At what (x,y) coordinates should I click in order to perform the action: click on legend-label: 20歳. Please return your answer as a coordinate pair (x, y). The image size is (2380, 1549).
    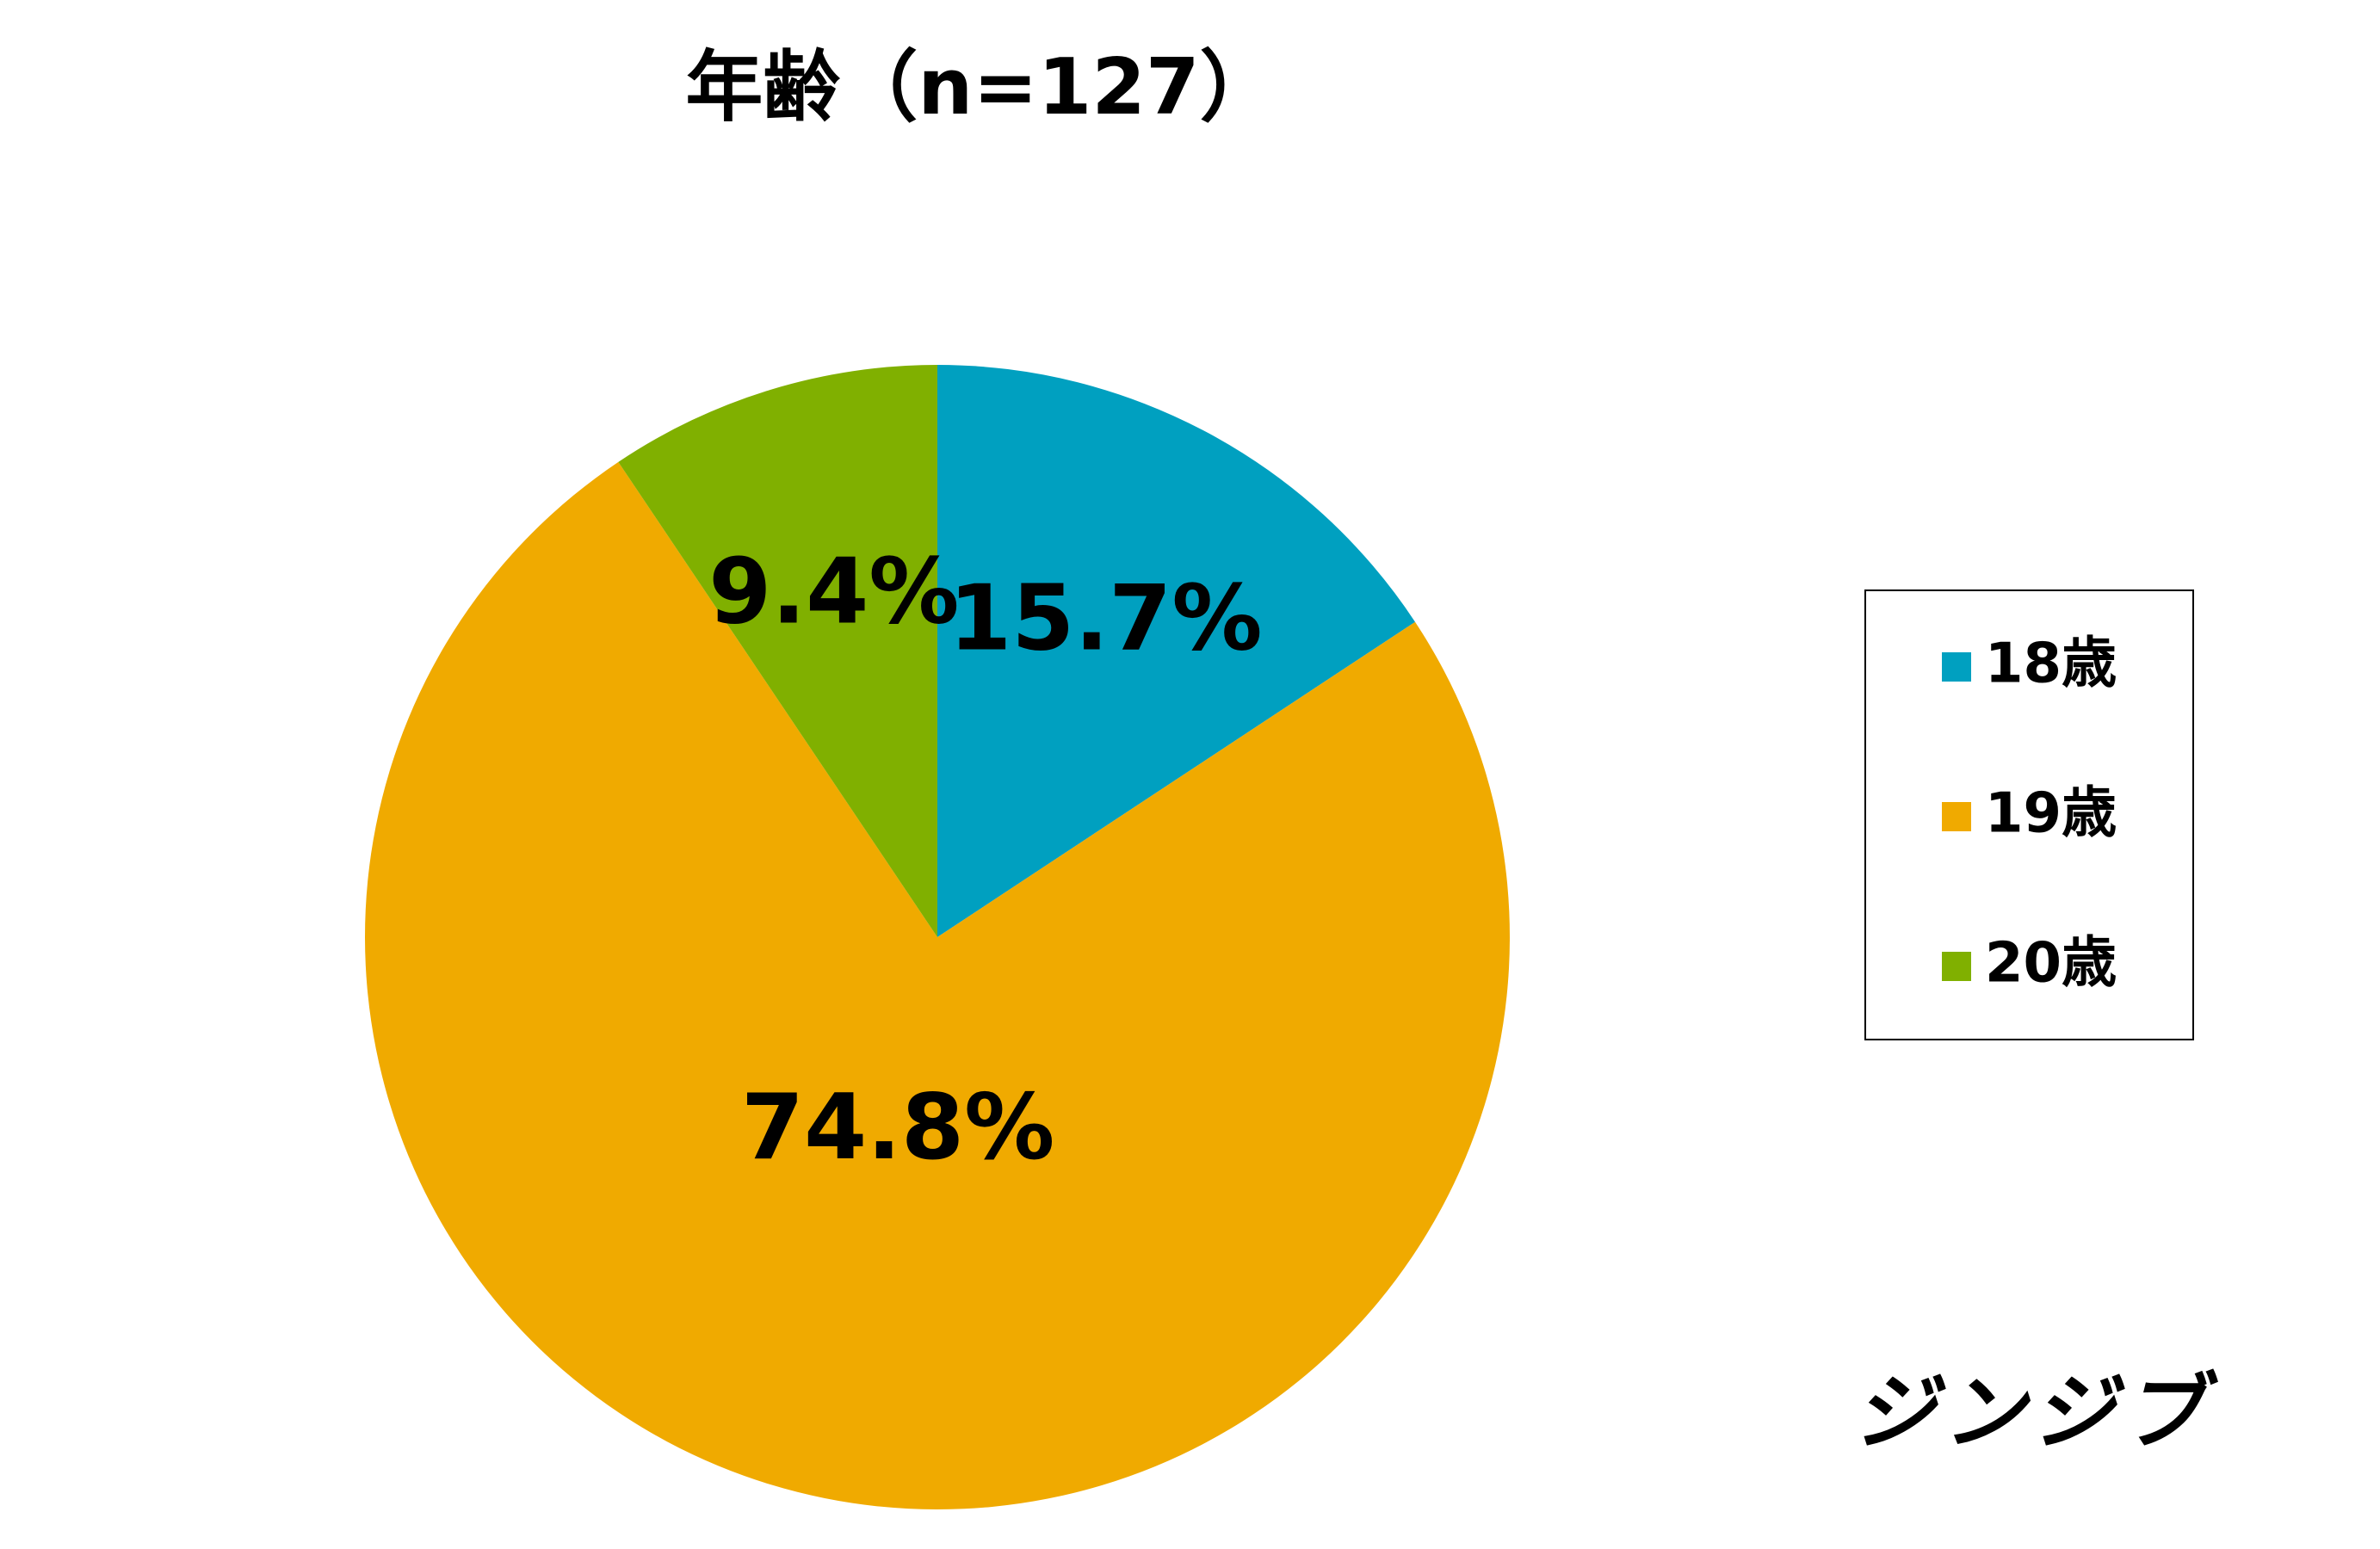
    Looking at the image, I should click on (2051, 964).